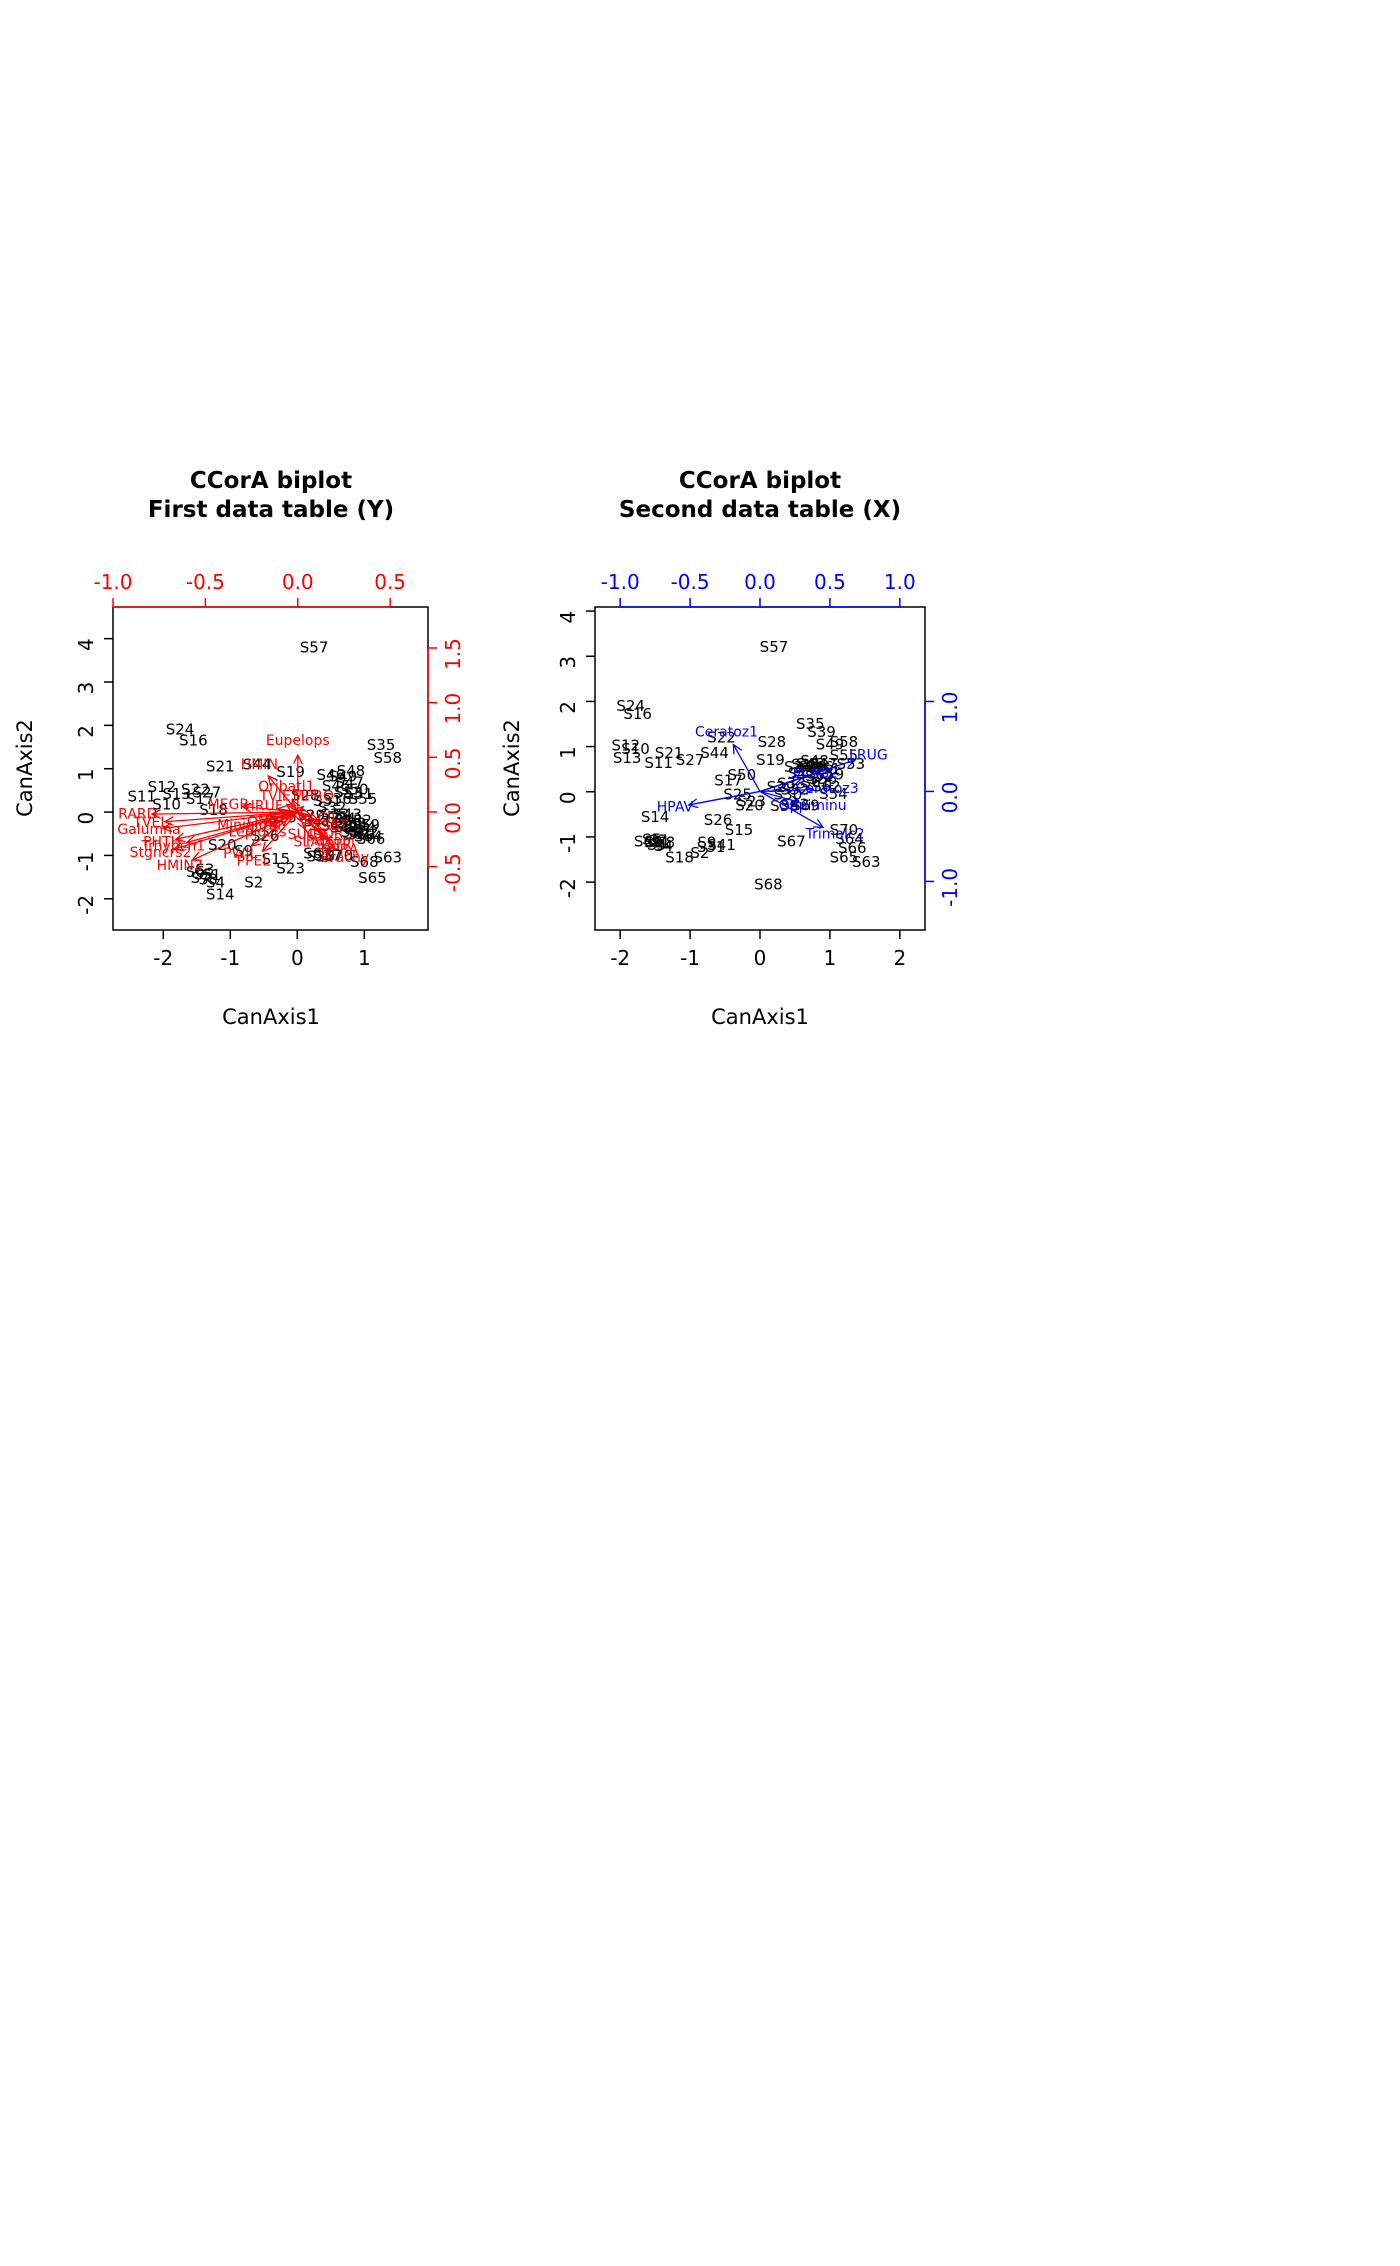 The image size is (1400, 2266). What do you see at coordinates (568, 797) in the screenshot?
I see `y-tick-label: 0` at bounding box center [568, 797].